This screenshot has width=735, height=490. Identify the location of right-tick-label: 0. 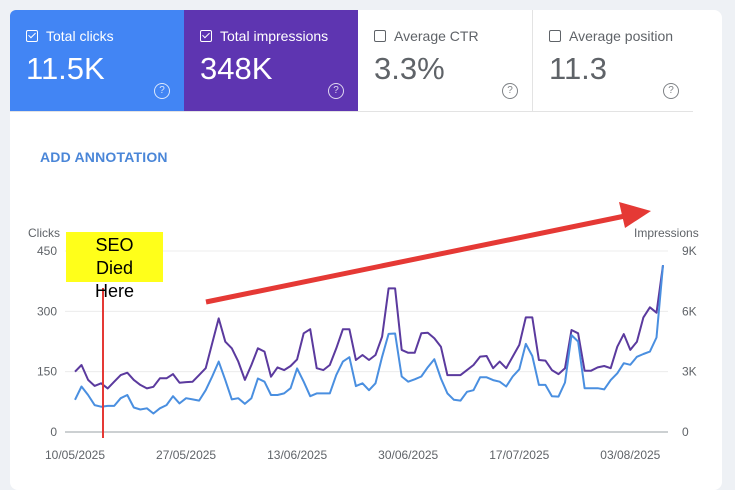
(685, 432).